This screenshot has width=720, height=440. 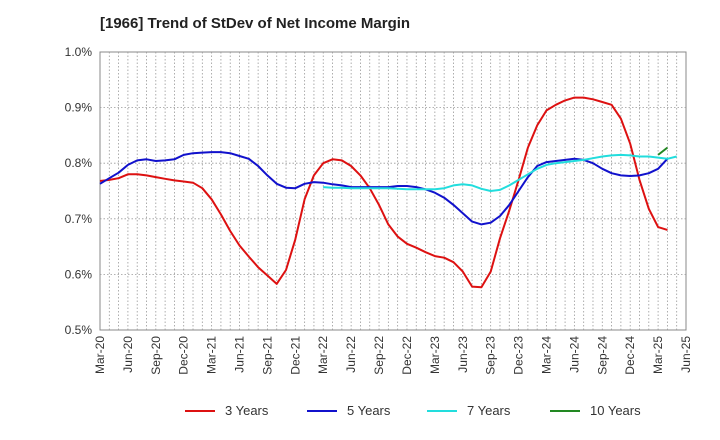 I want to click on legend-item: 5 Years, so click(x=349, y=410).